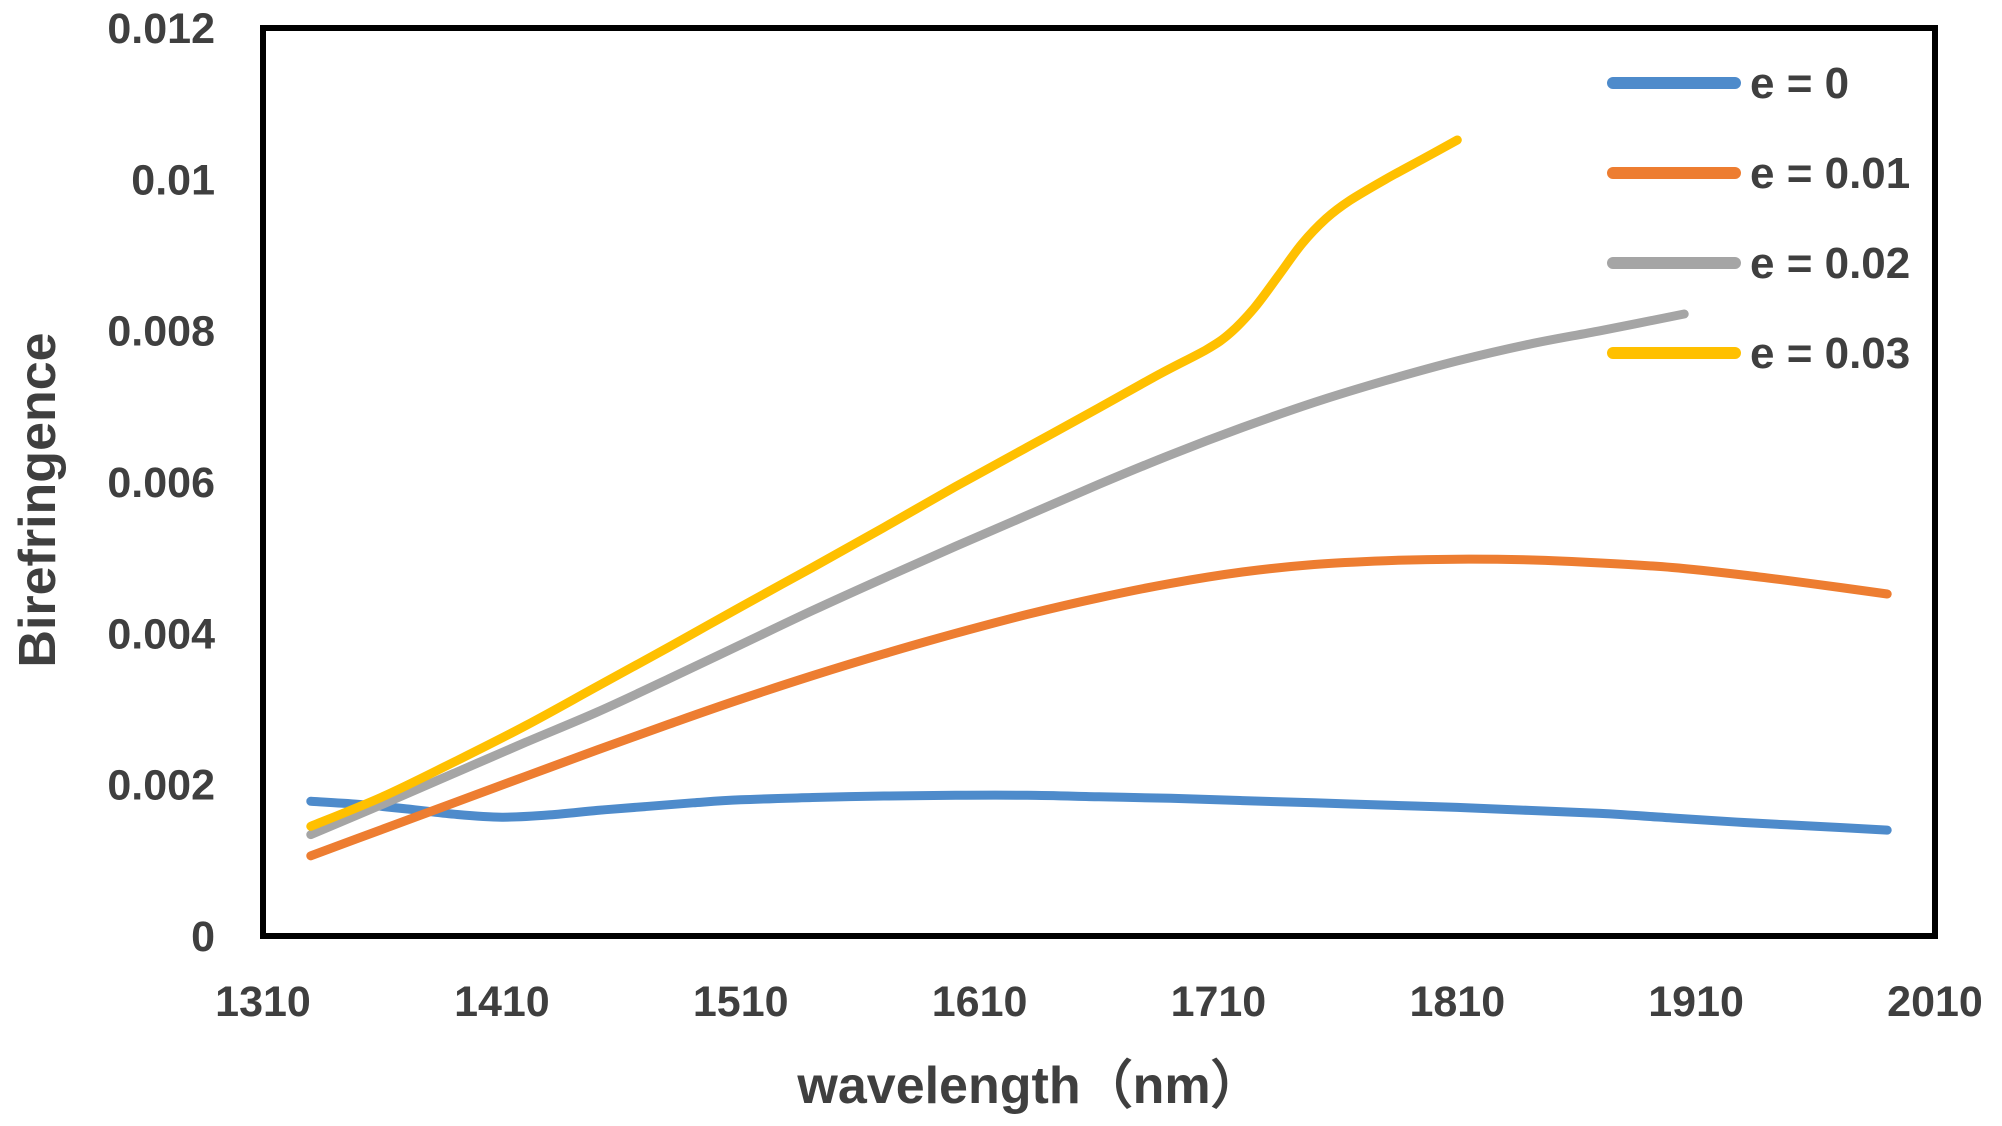 This screenshot has width=2002, height=1126. What do you see at coordinates (741, 1002) in the screenshot?
I see `x-tick-1510: 1510` at bounding box center [741, 1002].